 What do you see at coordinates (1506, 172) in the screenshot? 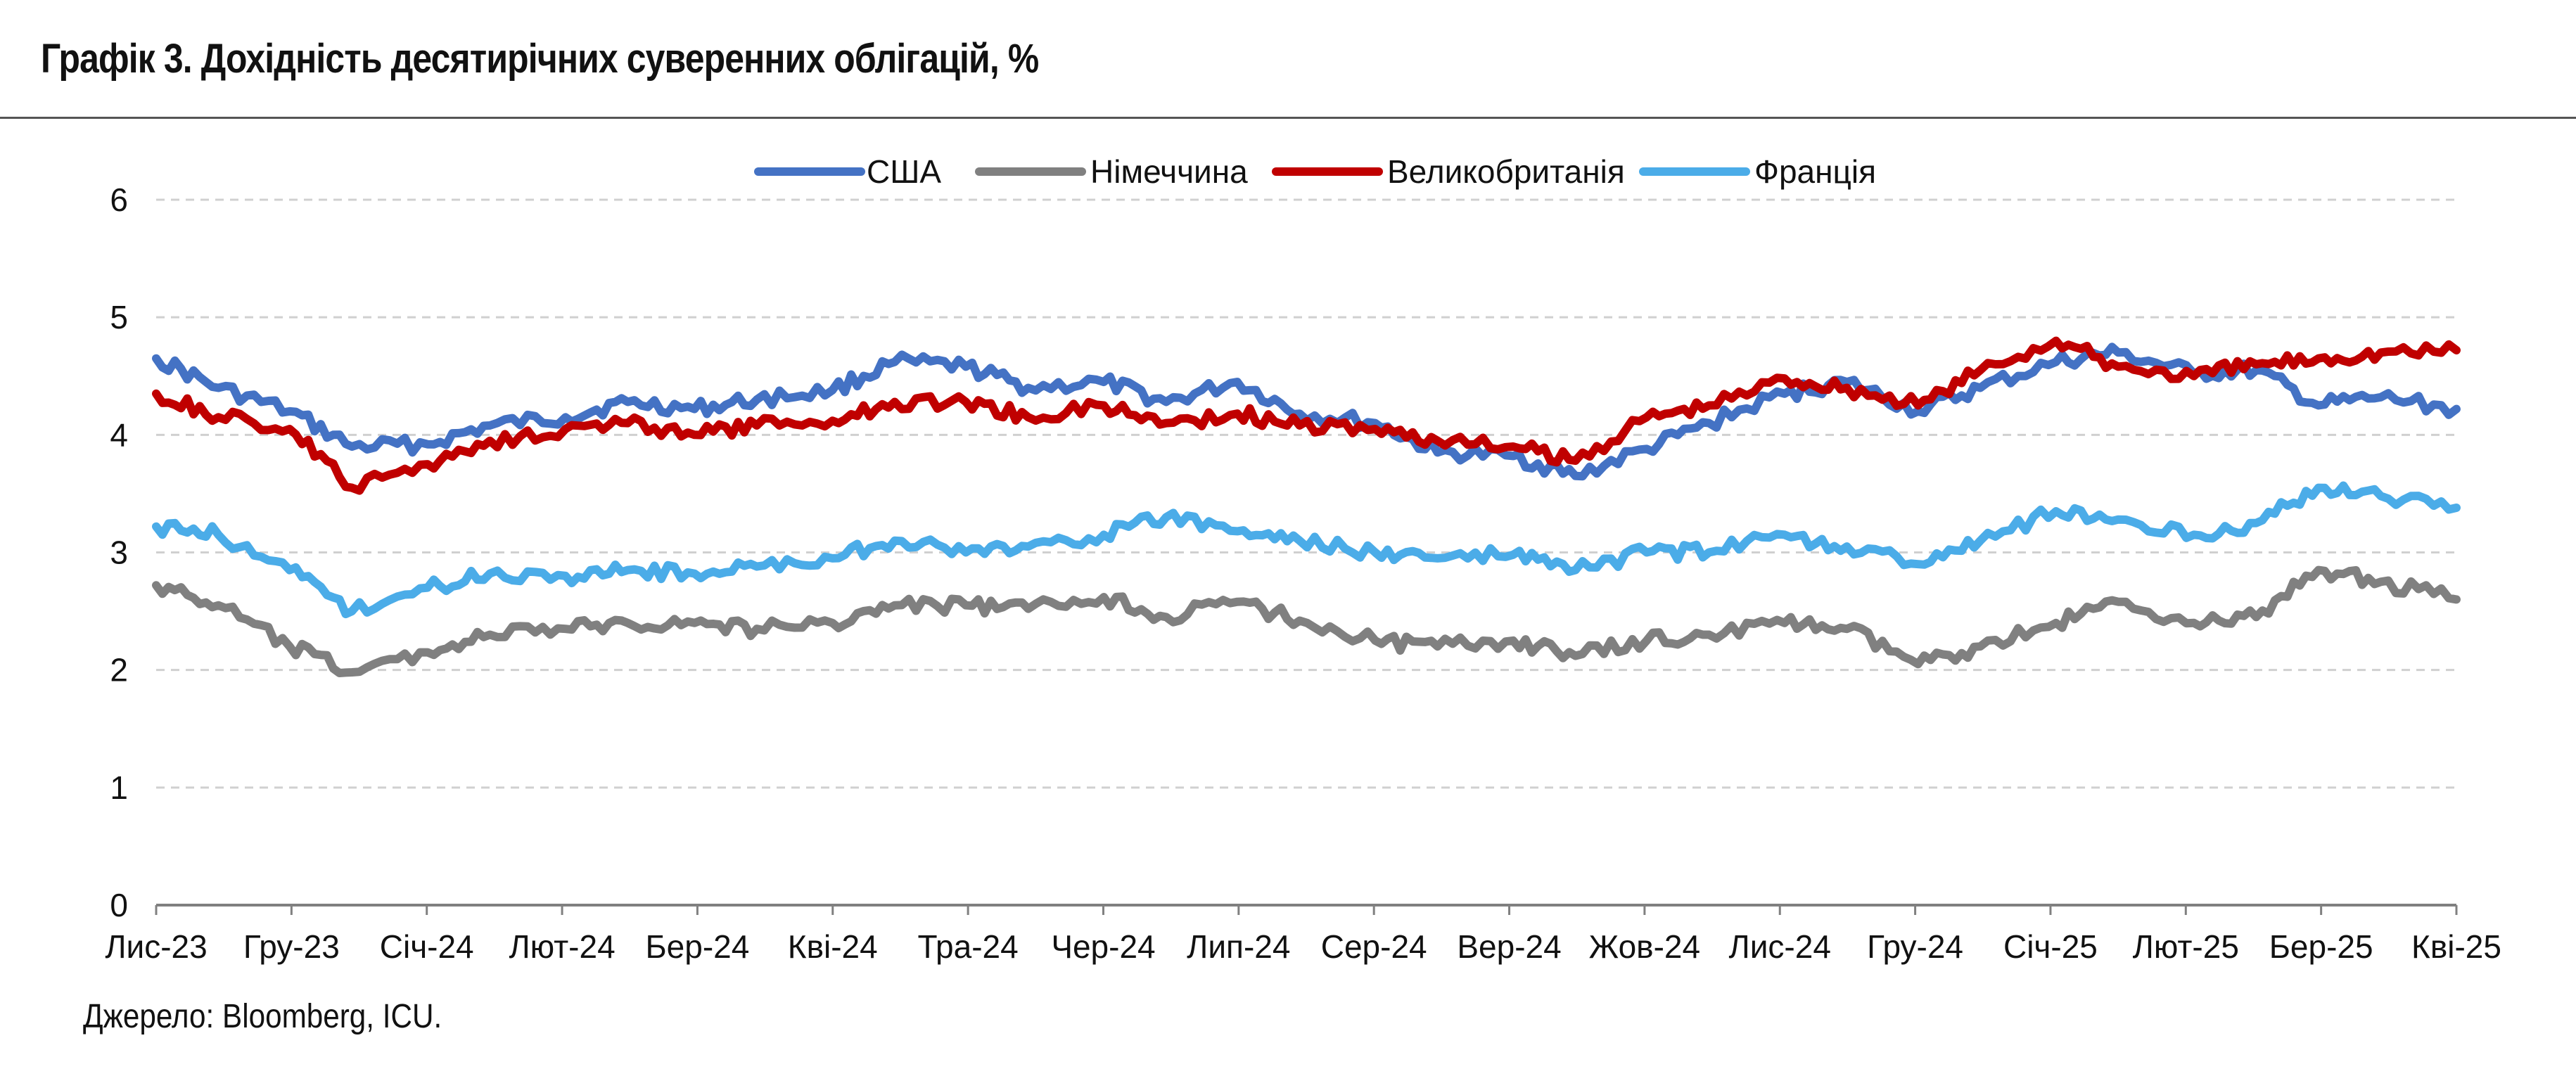
I see `legend-label: Великобританія` at bounding box center [1506, 172].